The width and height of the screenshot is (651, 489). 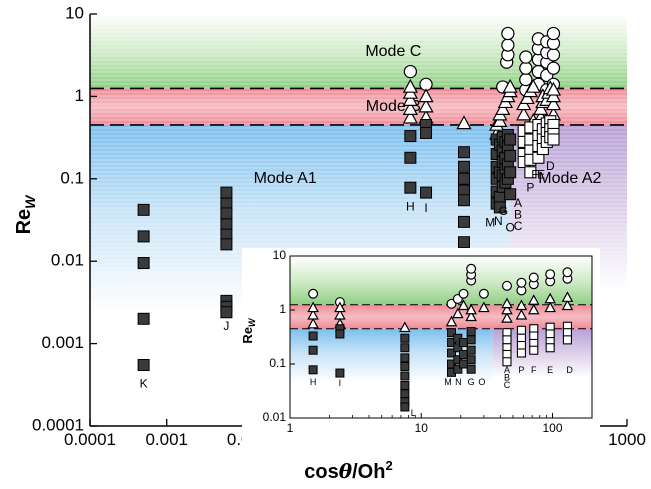 What do you see at coordinates (74, 12) in the screenshot?
I see `y-tick-label: 10` at bounding box center [74, 12].